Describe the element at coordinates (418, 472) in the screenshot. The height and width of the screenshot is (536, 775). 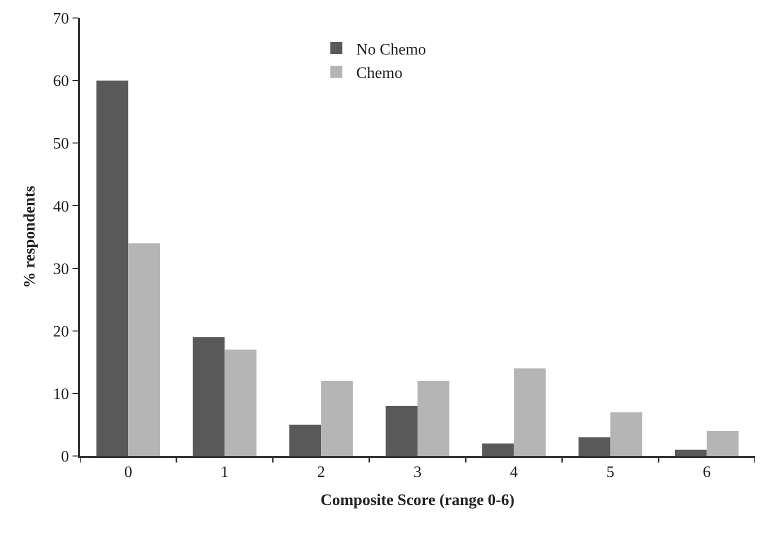
I see `x-tick-label: 3` at that location.